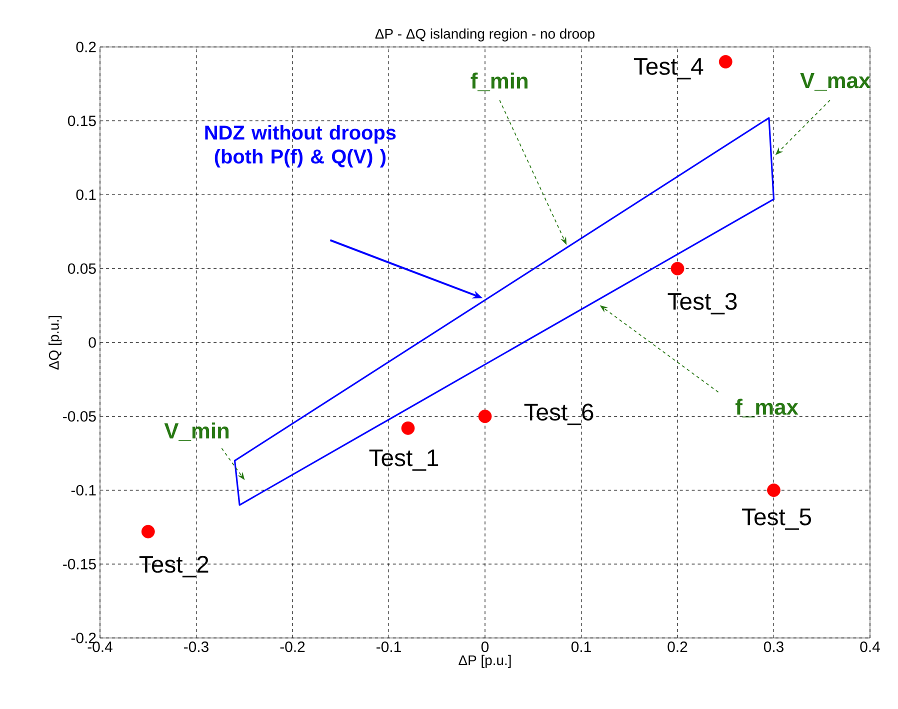 Image resolution: width=898 pixels, height=709 pixels. Describe the element at coordinates (776, 519) in the screenshot. I see `annotation: Test_5` at that location.